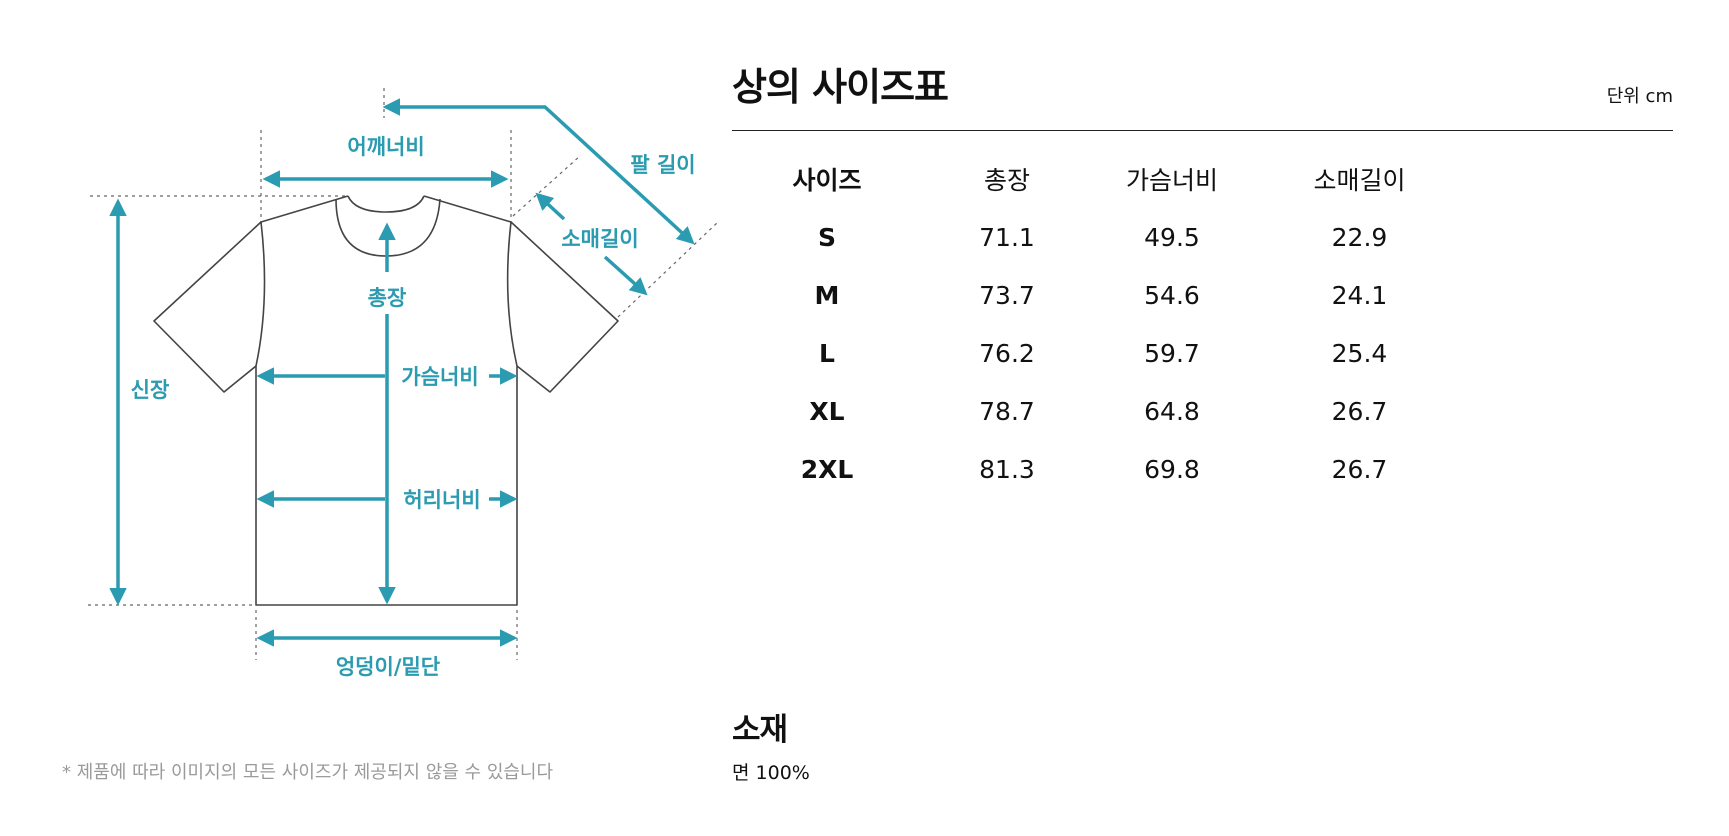  Describe the element at coordinates (827, 469) in the screenshot. I see `size-cell: 2XL` at that location.